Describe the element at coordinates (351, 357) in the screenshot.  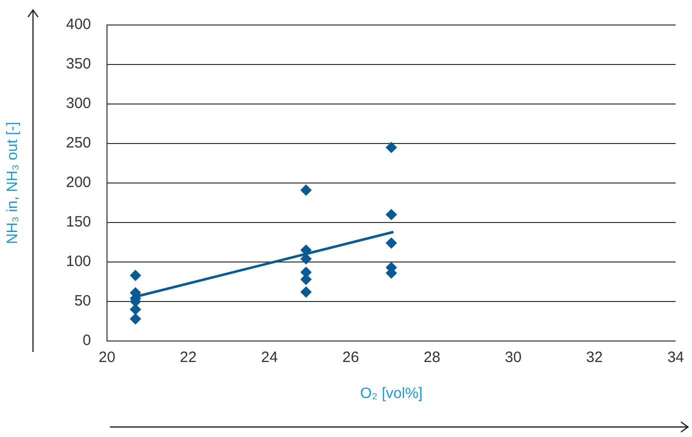
I see `x-tick-label: 26` at that location.